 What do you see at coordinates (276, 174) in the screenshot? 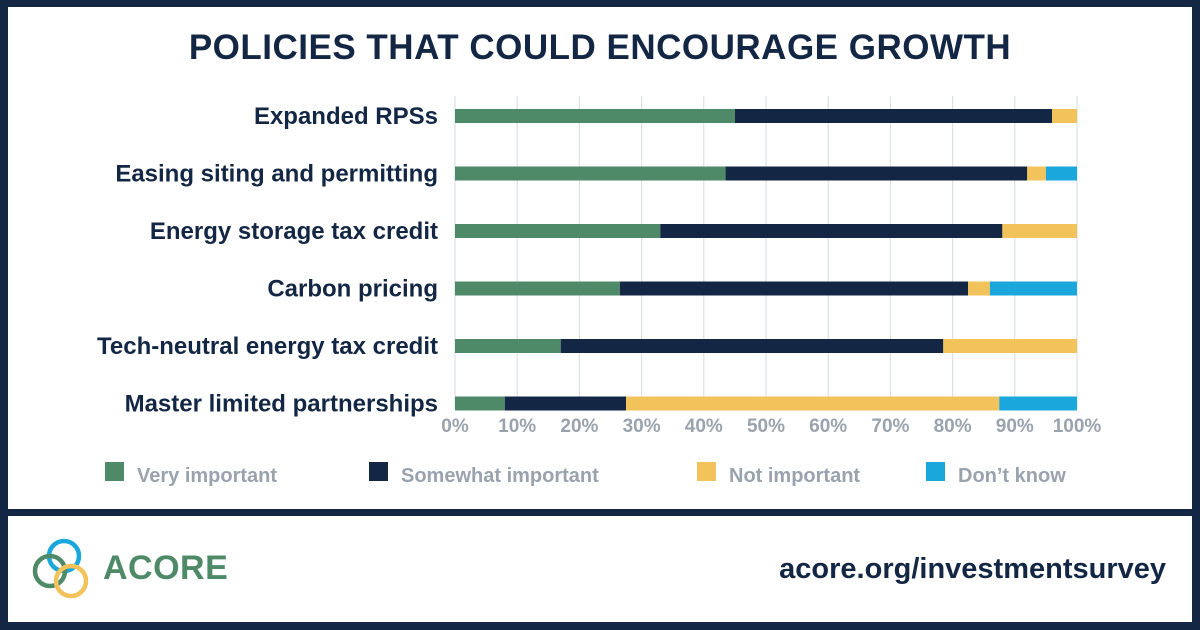
I see `category-label: Easing siting and permitting` at bounding box center [276, 174].